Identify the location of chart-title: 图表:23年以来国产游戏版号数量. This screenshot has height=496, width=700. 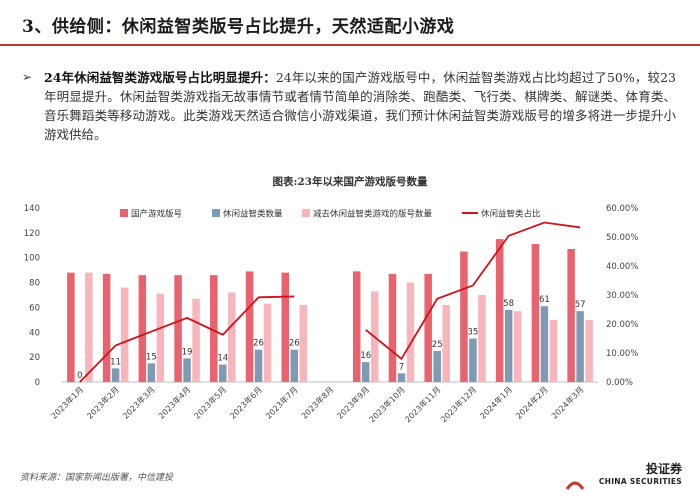
(350, 182).